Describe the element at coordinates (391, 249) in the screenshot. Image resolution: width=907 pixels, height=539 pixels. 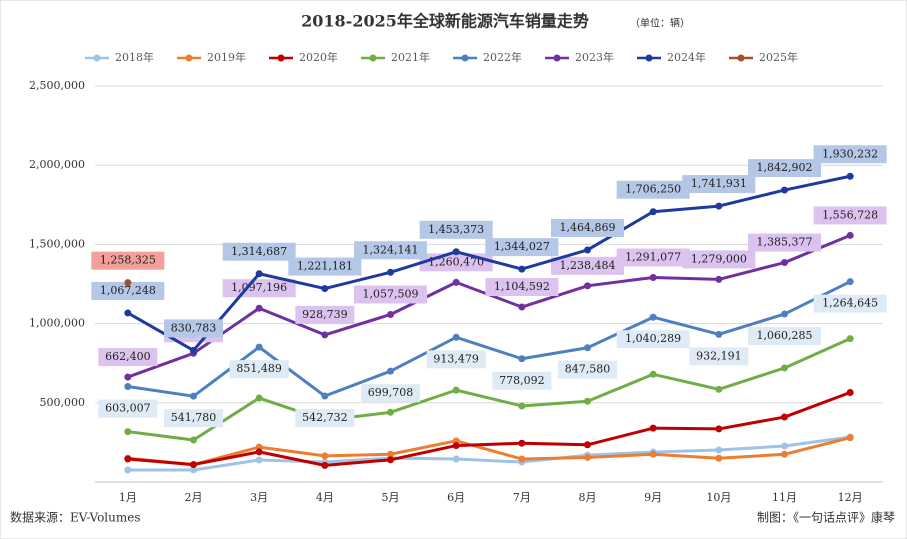
I see `data-label: 1,324,141` at that location.